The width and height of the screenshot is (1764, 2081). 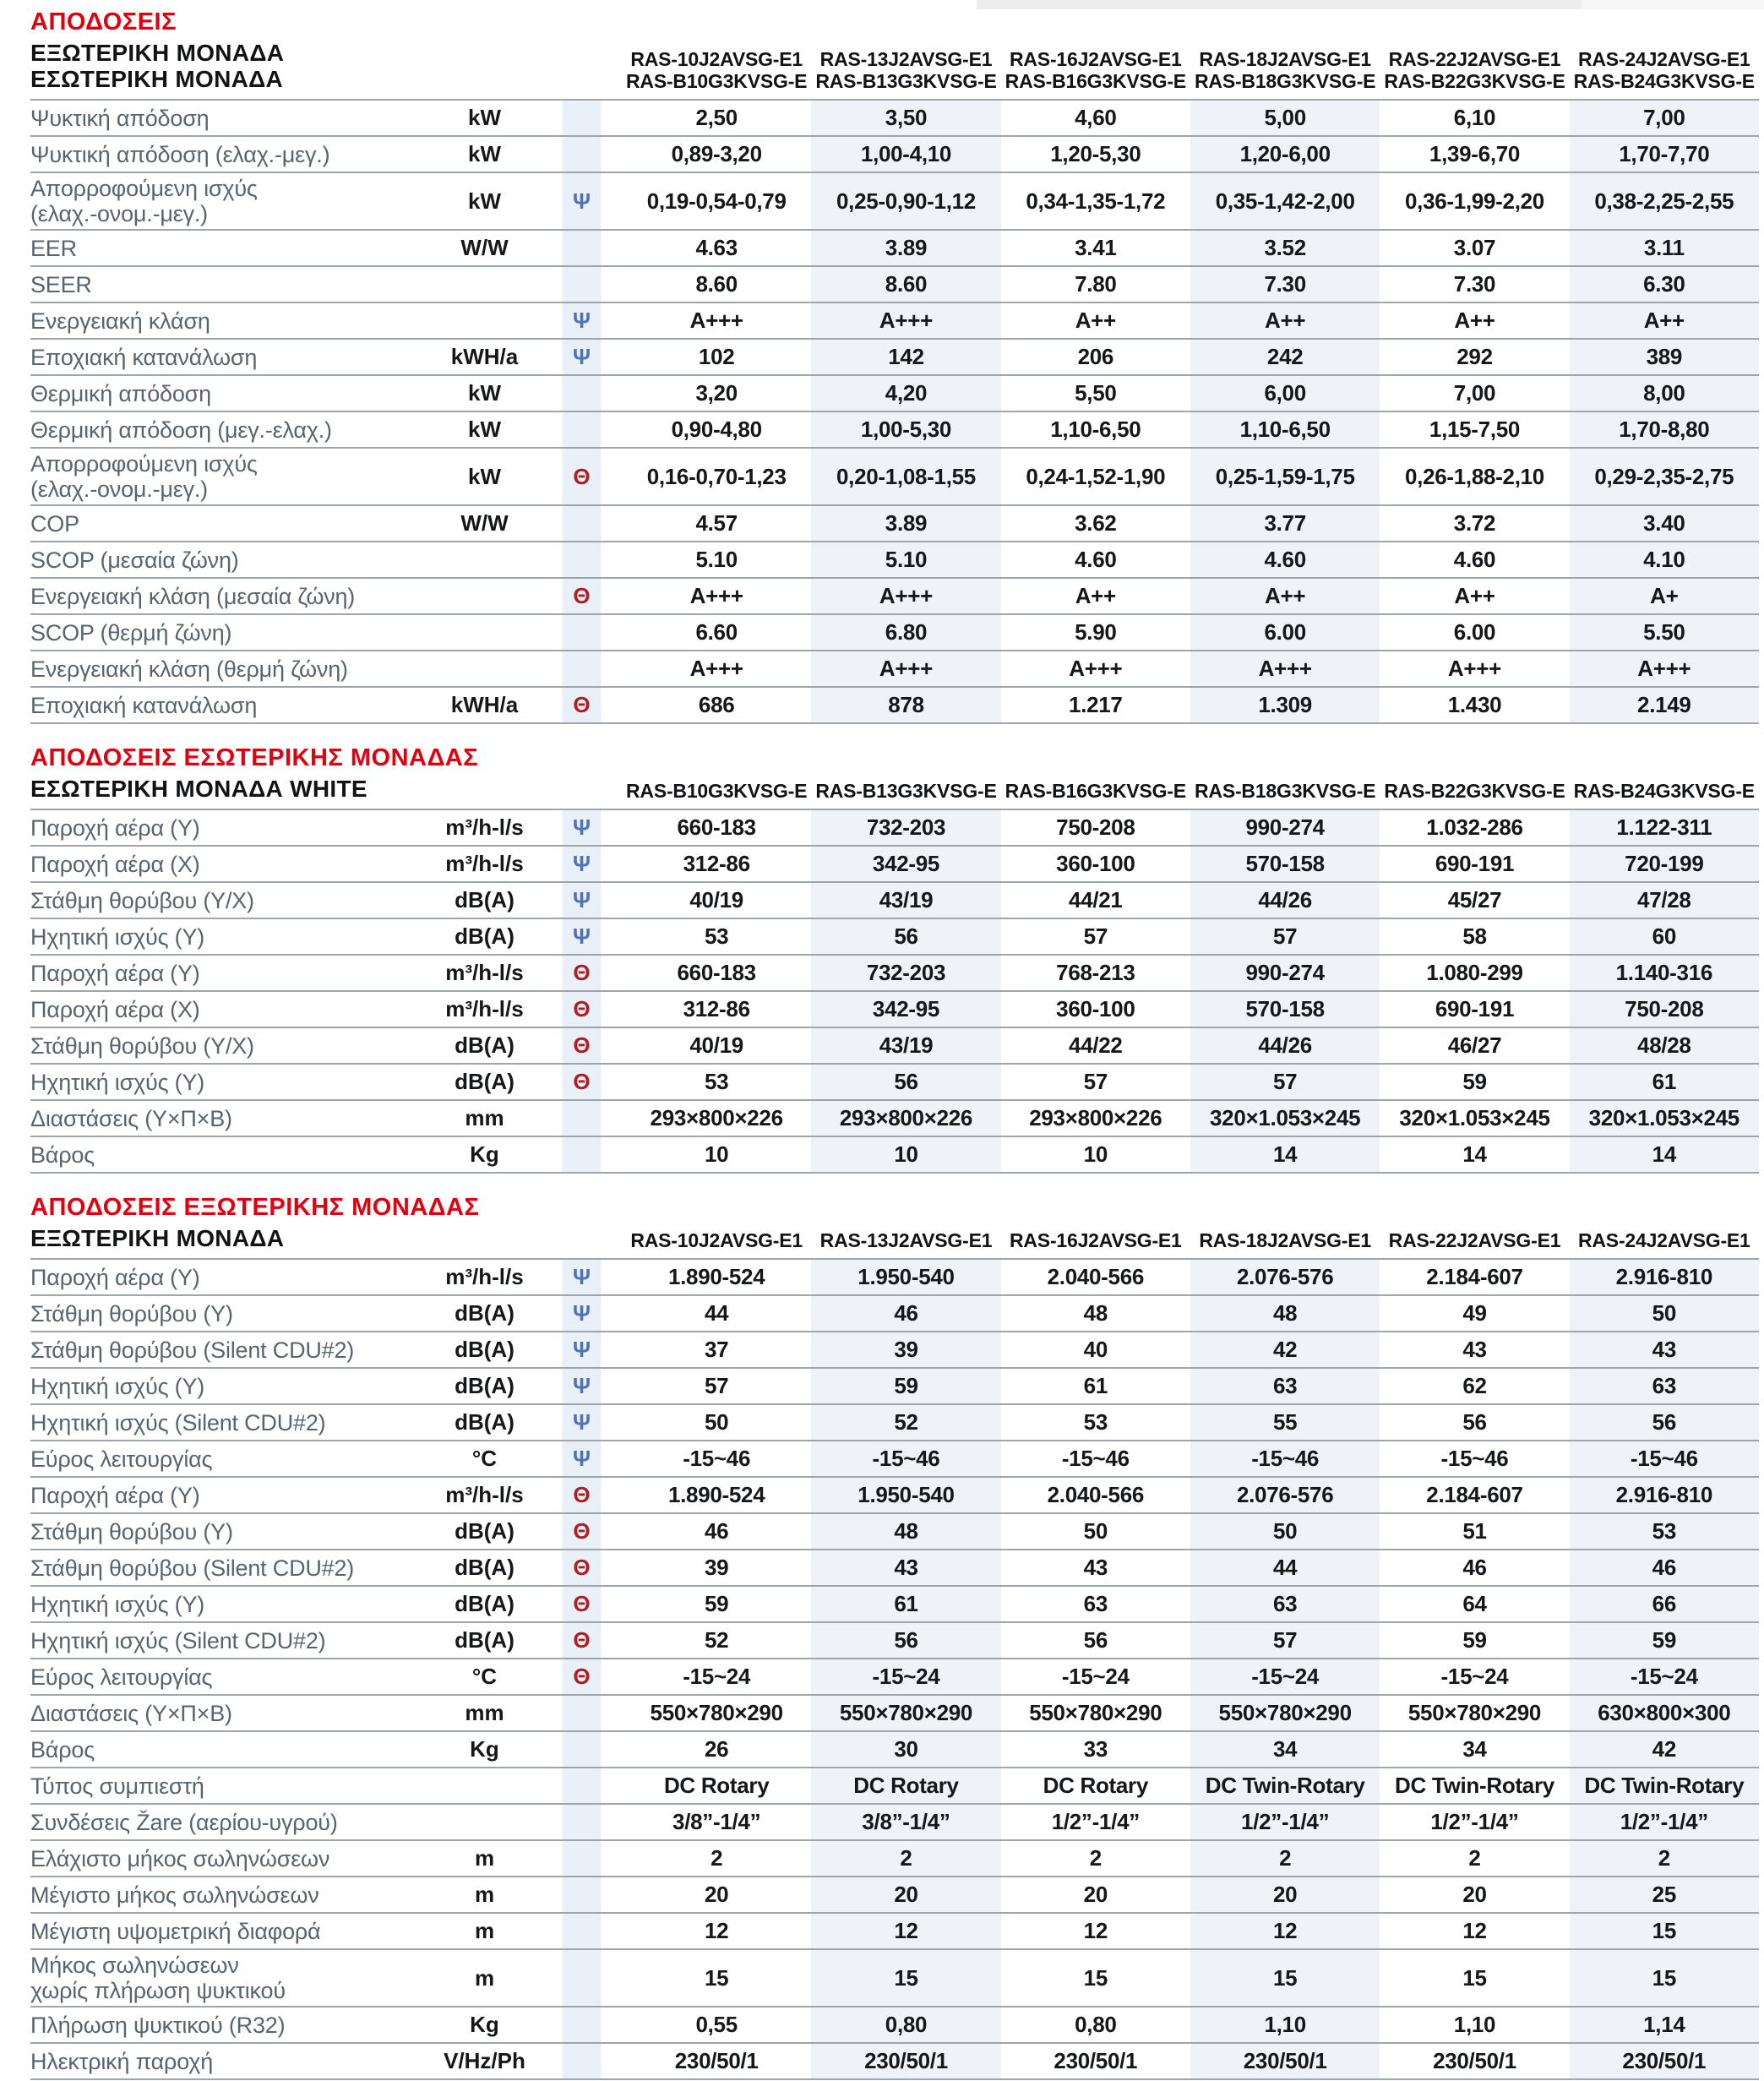 What do you see at coordinates (1096, 1045) in the screenshot?
I see `spec-value: 44/22` at bounding box center [1096, 1045].